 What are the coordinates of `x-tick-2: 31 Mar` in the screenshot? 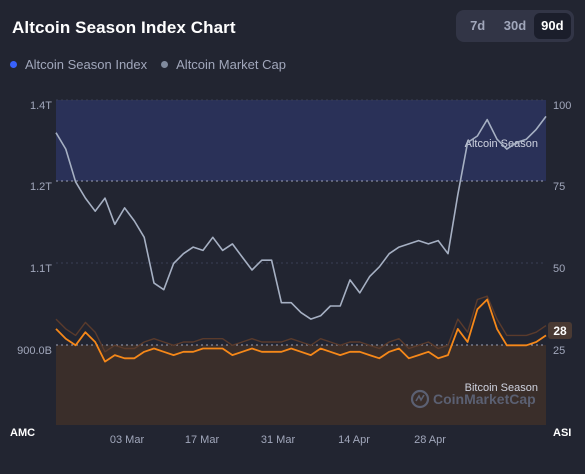 It's located at (278, 440).